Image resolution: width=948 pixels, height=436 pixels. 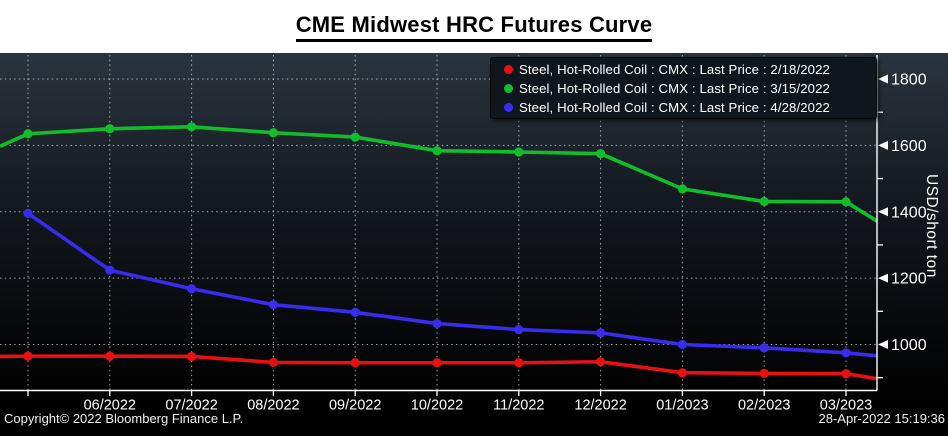 What do you see at coordinates (437, 363) in the screenshot?
I see `data-point-0-10/2022` at bounding box center [437, 363].